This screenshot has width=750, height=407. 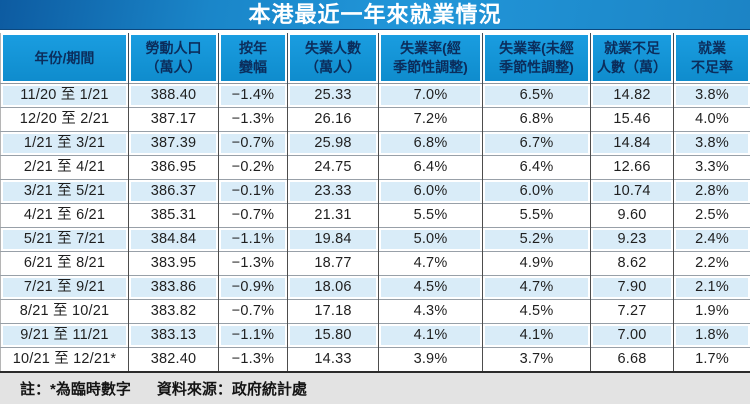 What do you see at coordinates (231, 389) in the screenshot?
I see `data-source: 資料來源：政府統計處` at bounding box center [231, 389].